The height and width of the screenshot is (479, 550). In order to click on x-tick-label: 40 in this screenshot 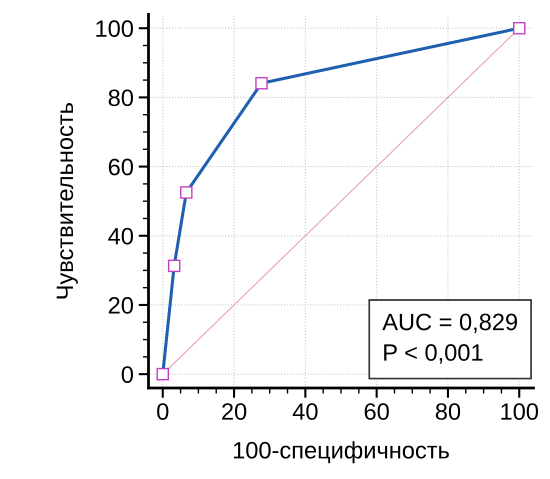, I will do `click(305, 411)`.